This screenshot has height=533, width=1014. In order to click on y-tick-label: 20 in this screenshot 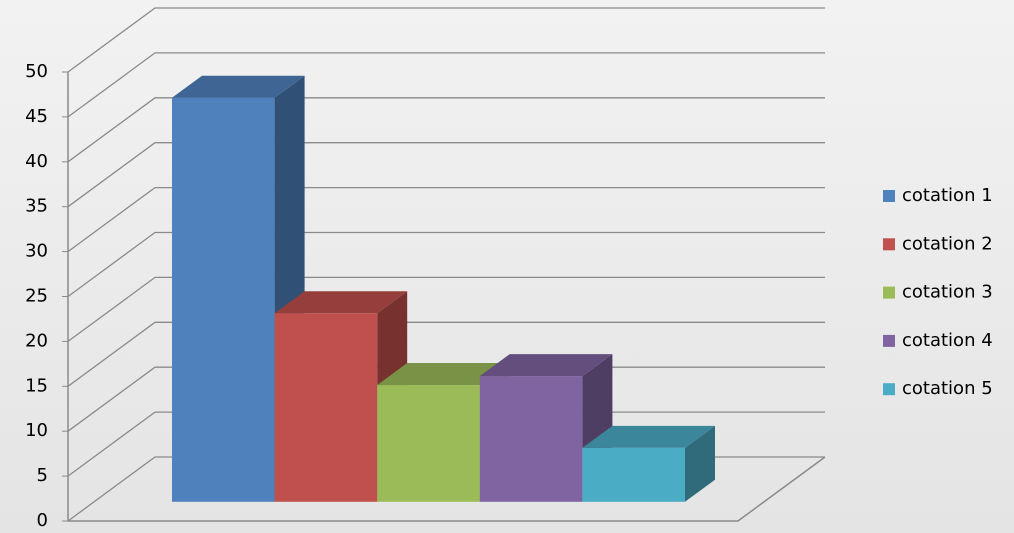, I will do `click(36, 340)`.